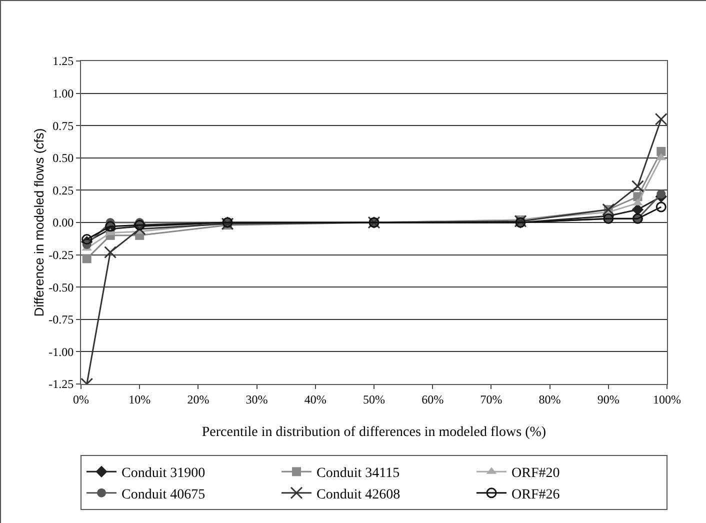 This screenshot has width=706, height=523. I want to click on x-tick-label: 70%, so click(491, 399).